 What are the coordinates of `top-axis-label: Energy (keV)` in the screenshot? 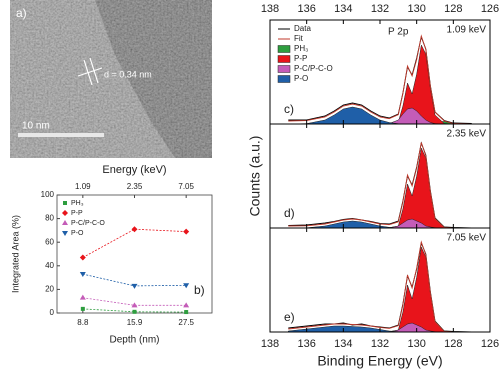 It's located at (134, 170).